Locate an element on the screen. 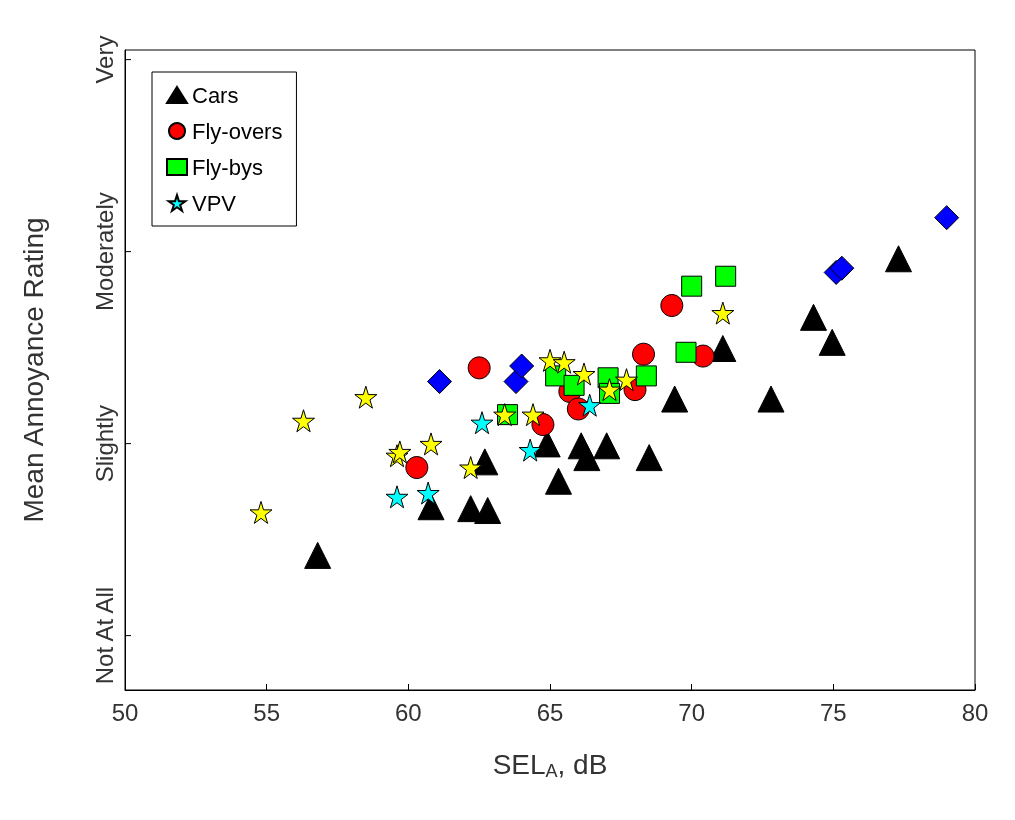 The width and height of the screenshot is (1015, 820). legend-label: Cars is located at coordinates (215, 95).